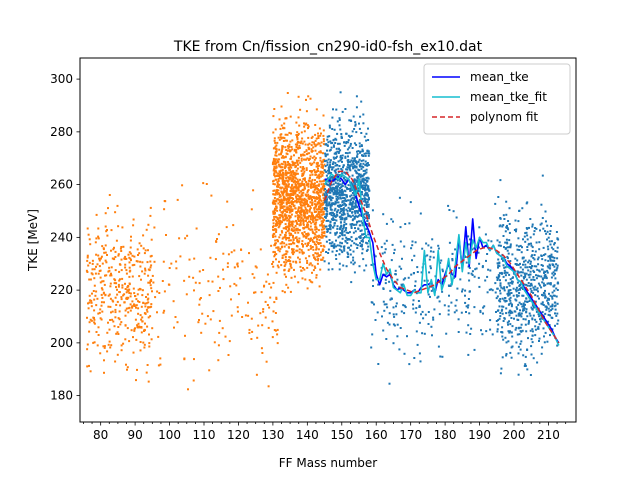 This screenshot has height=480, width=640. What do you see at coordinates (61, 343) in the screenshot?
I see `y-tick-label: 200` at bounding box center [61, 343].